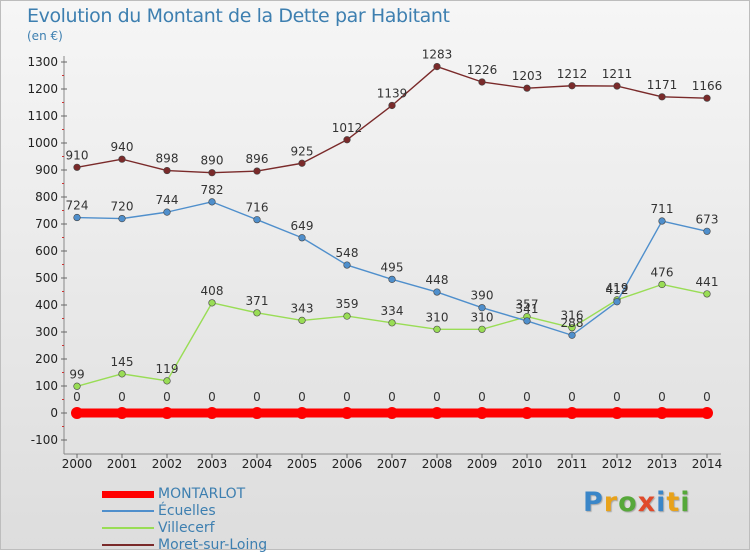  Describe the element at coordinates (392, 93) in the screenshot. I see `data-label: 1139` at that location.